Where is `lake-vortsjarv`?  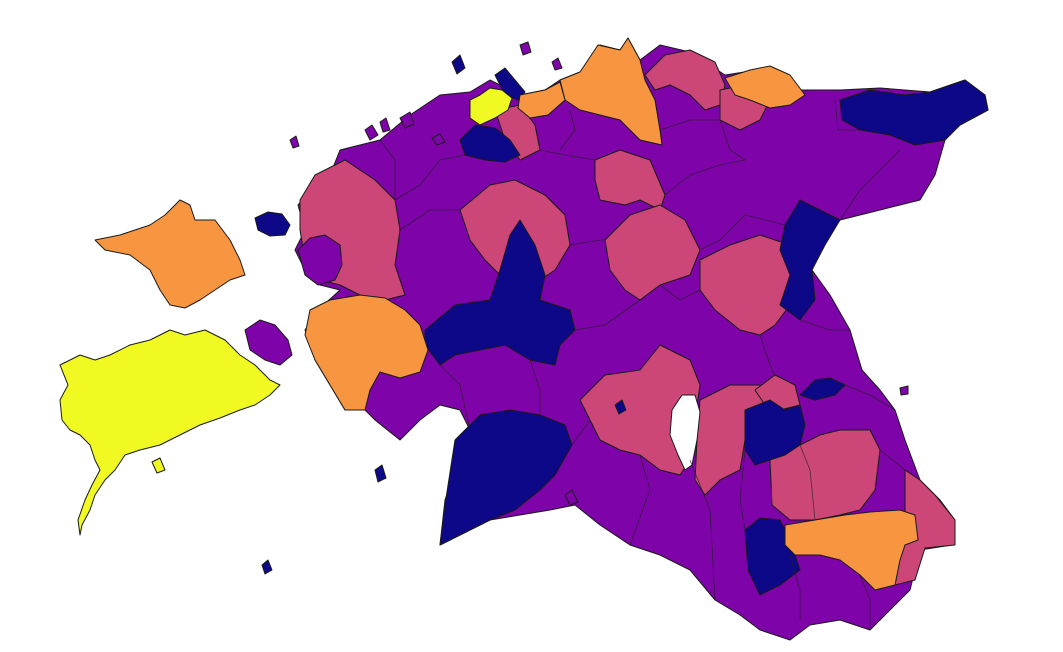
lake-vortsjarv is located at coordinates (685, 432).